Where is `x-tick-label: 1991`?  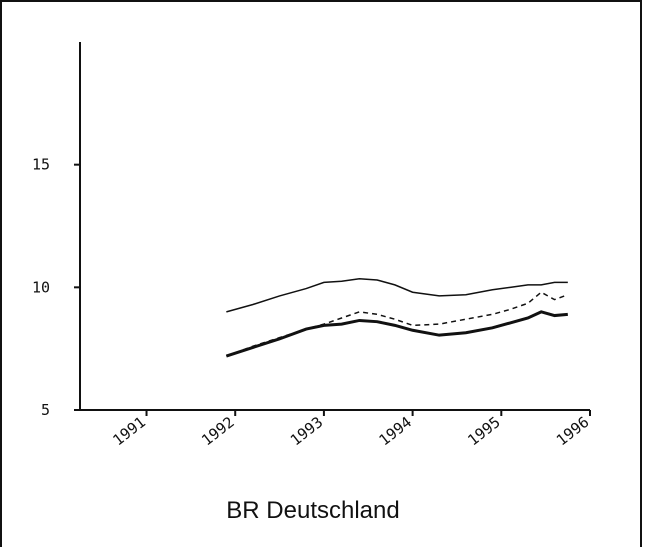 x-tick-label: 1991 is located at coordinates (129, 431).